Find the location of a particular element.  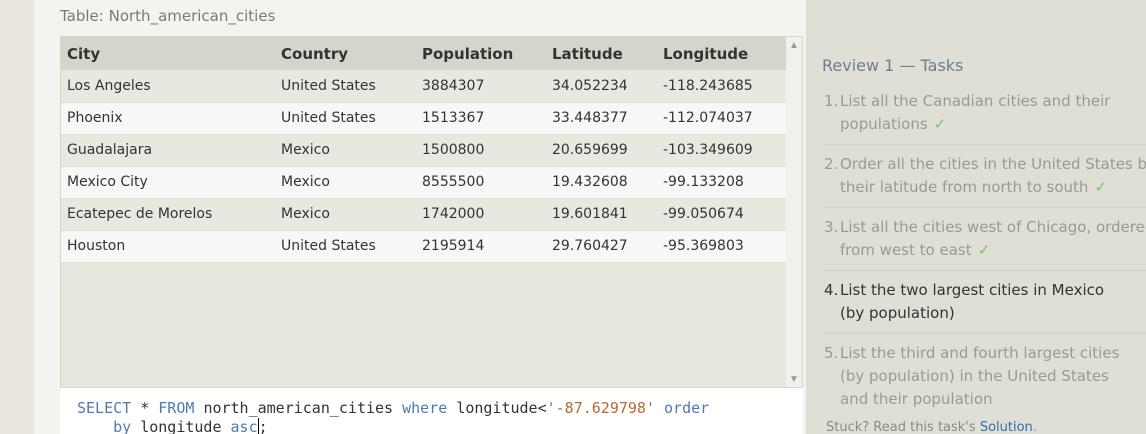

cell-population: 1513367 is located at coordinates (481, 118).